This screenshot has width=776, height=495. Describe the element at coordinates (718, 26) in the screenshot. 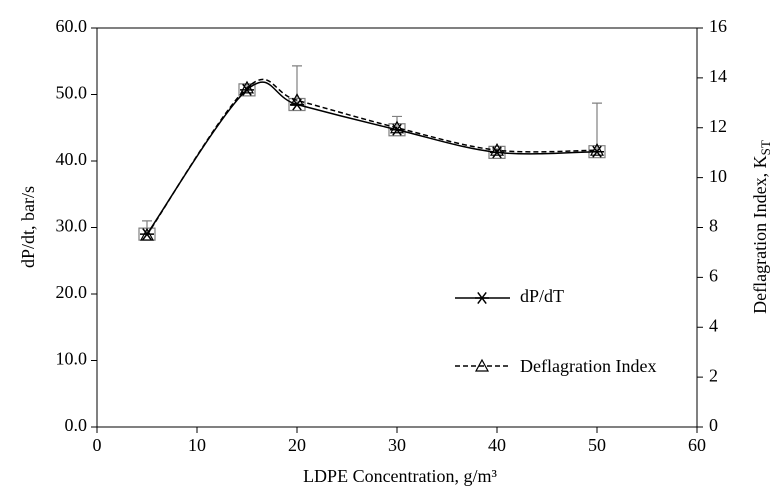

I see `y2-tick-label: 16` at that location.